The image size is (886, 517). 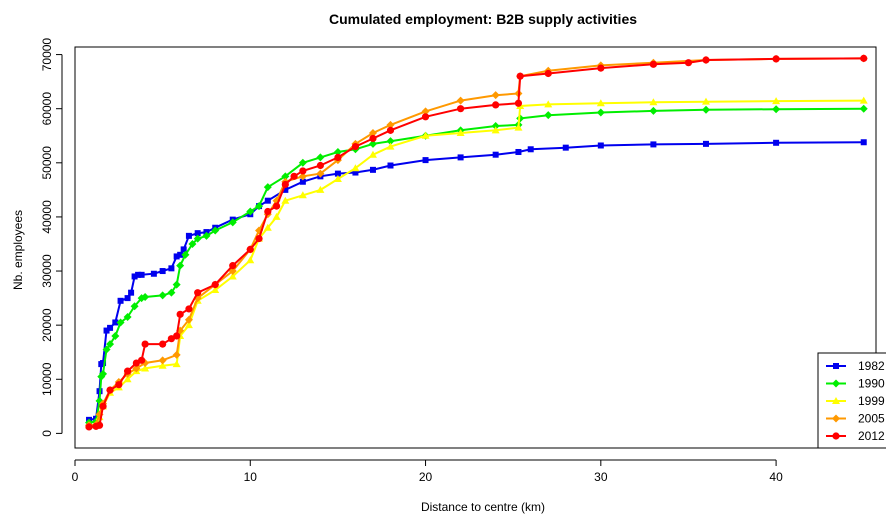 What do you see at coordinates (47, 325) in the screenshot?
I see `y-tick-label-2: 20000` at bounding box center [47, 325].